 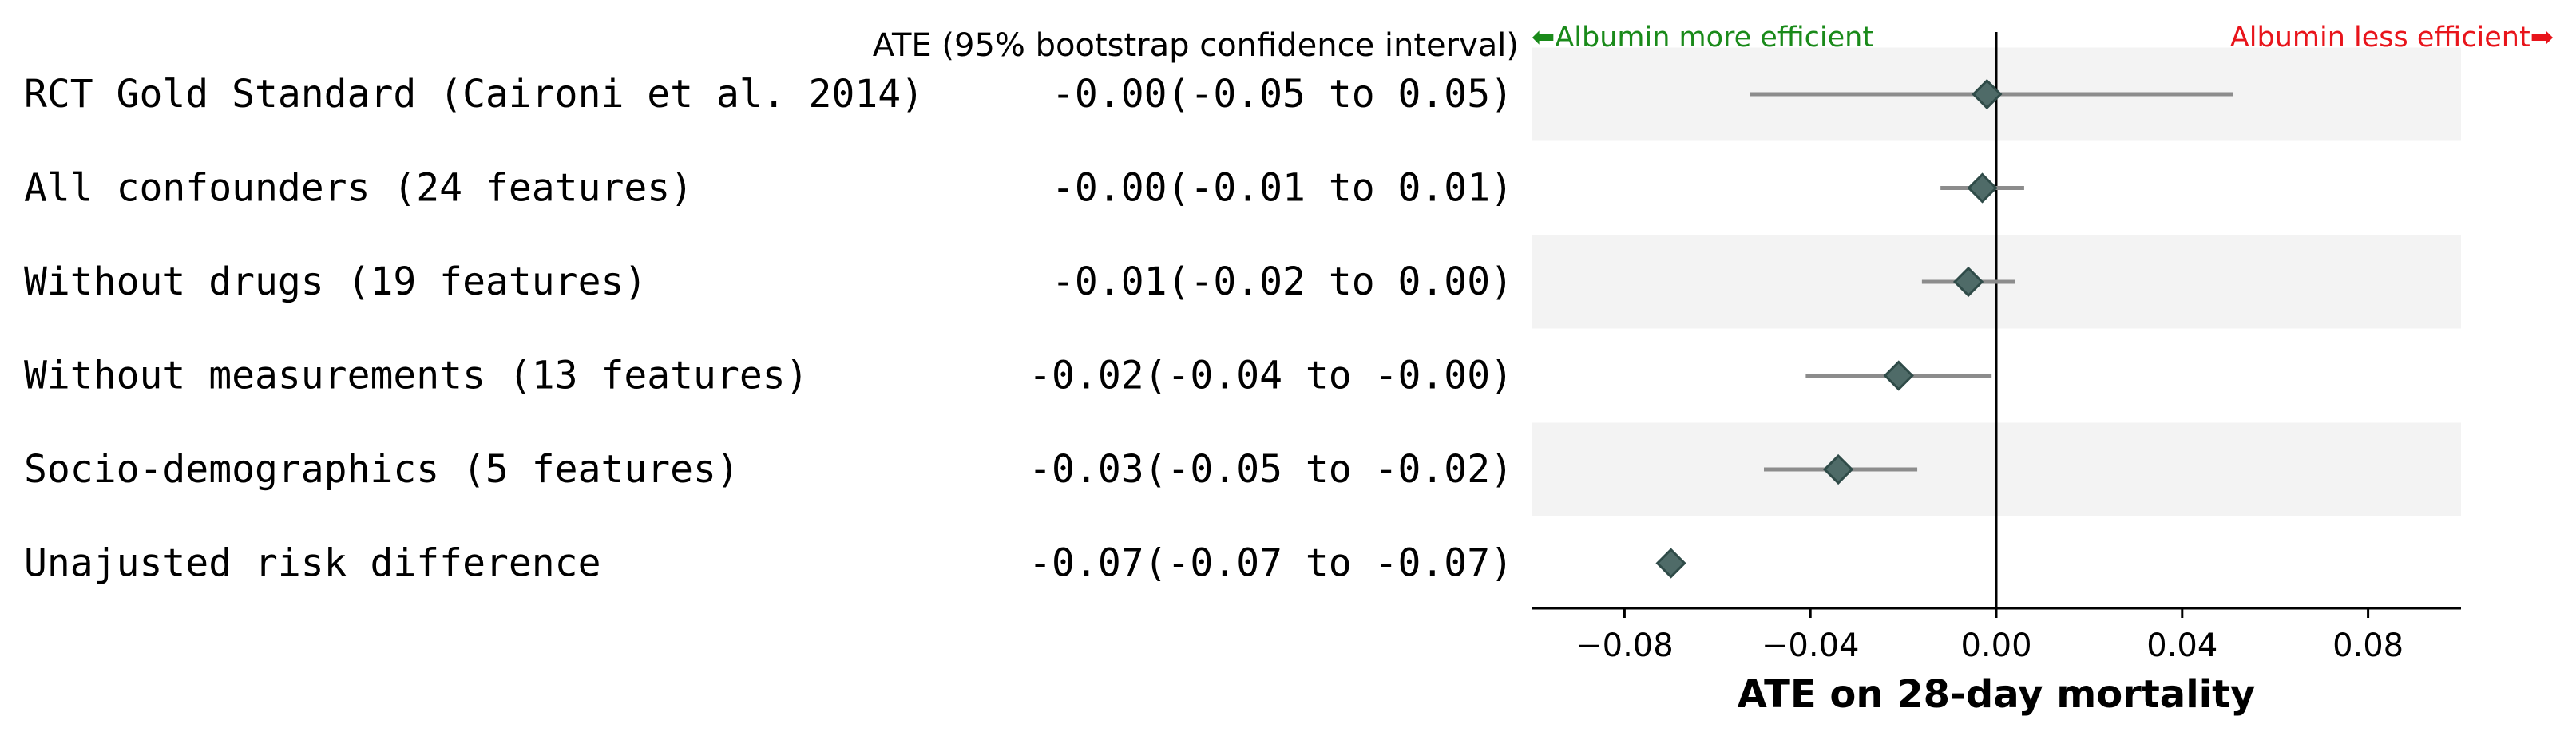 What do you see at coordinates (474, 94) in the screenshot?
I see `row-label: RCT Gold Standard (Caironi et al. 2014)` at bounding box center [474, 94].